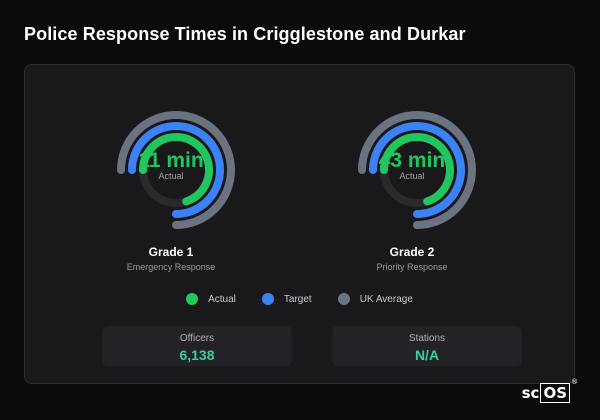  Describe the element at coordinates (267, 299) in the screenshot. I see `legend-dot-target` at that location.